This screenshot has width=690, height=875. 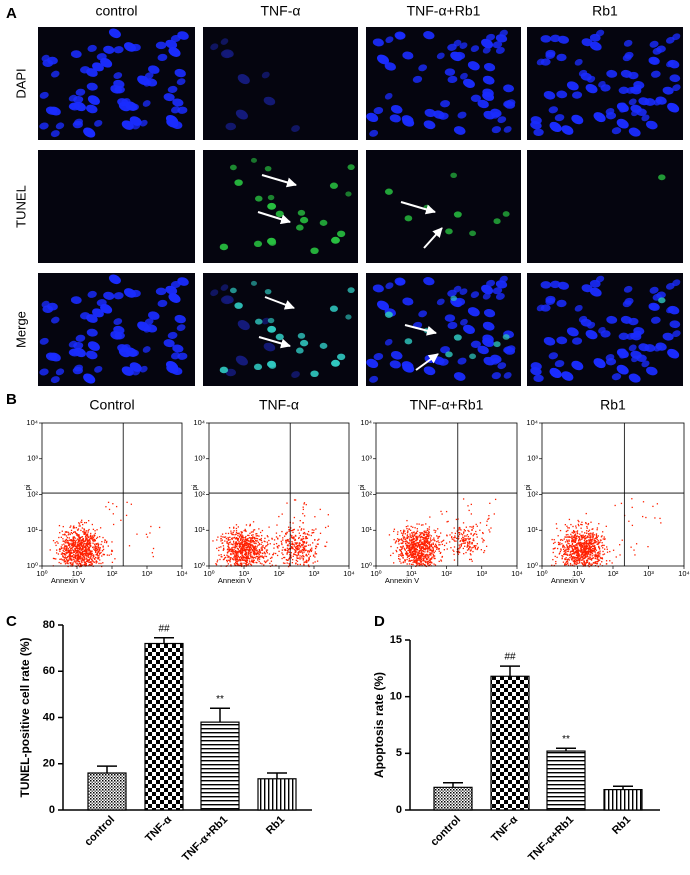 I want to click on y-tick-label: 10³, so click(x=32, y=458).